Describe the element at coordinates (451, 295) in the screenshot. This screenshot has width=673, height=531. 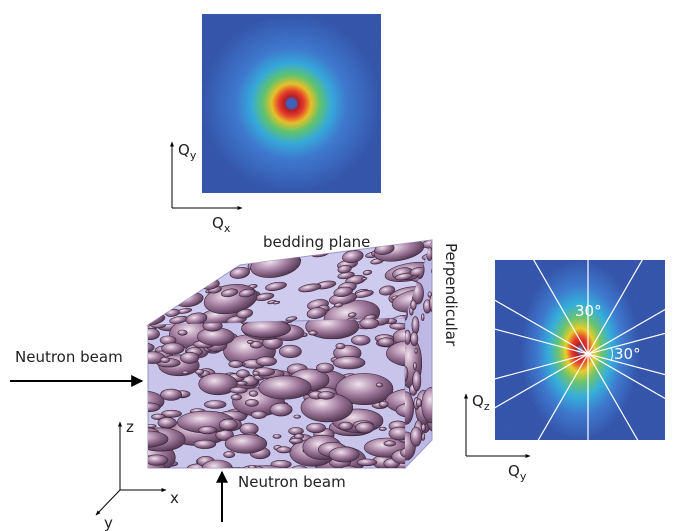
I see `side-label: Perpendicular` at that location.